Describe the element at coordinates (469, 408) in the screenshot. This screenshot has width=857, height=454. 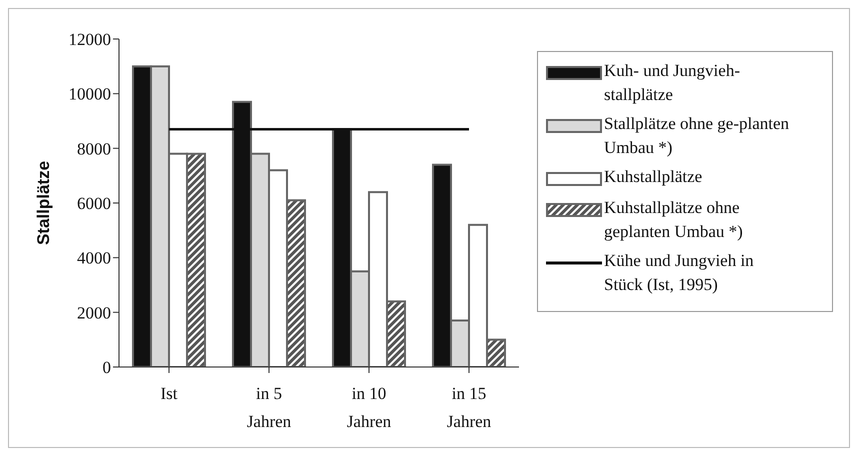
I see `x-tick-label: in 15 Jahren` at that location.